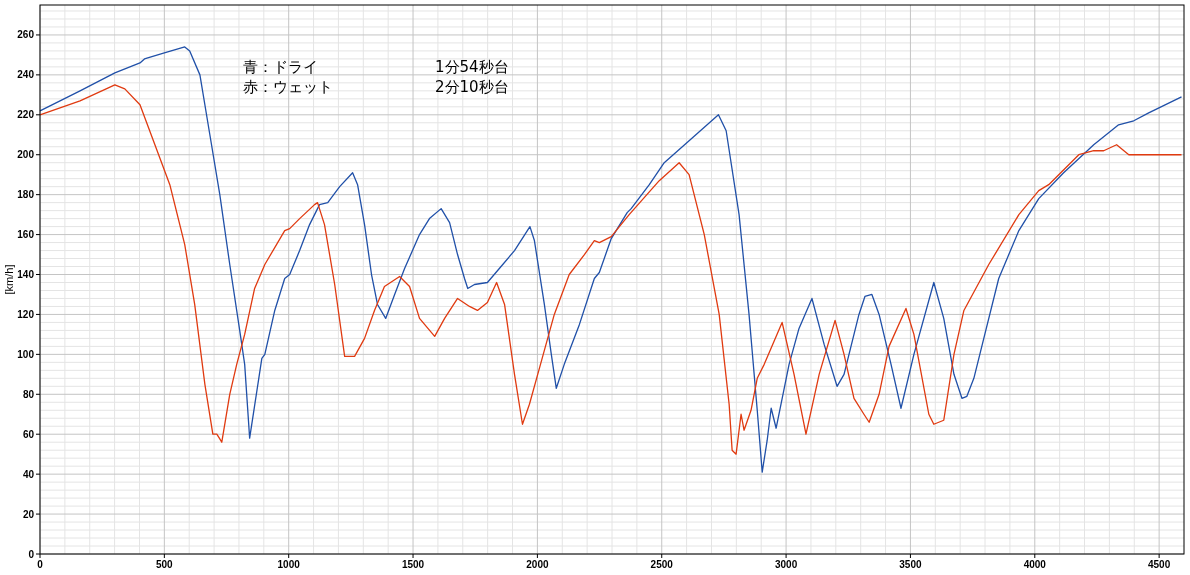 The image size is (1190, 575). What do you see at coordinates (472, 87) in the screenshot?
I see `annotation: 2分10秒台` at bounding box center [472, 87].